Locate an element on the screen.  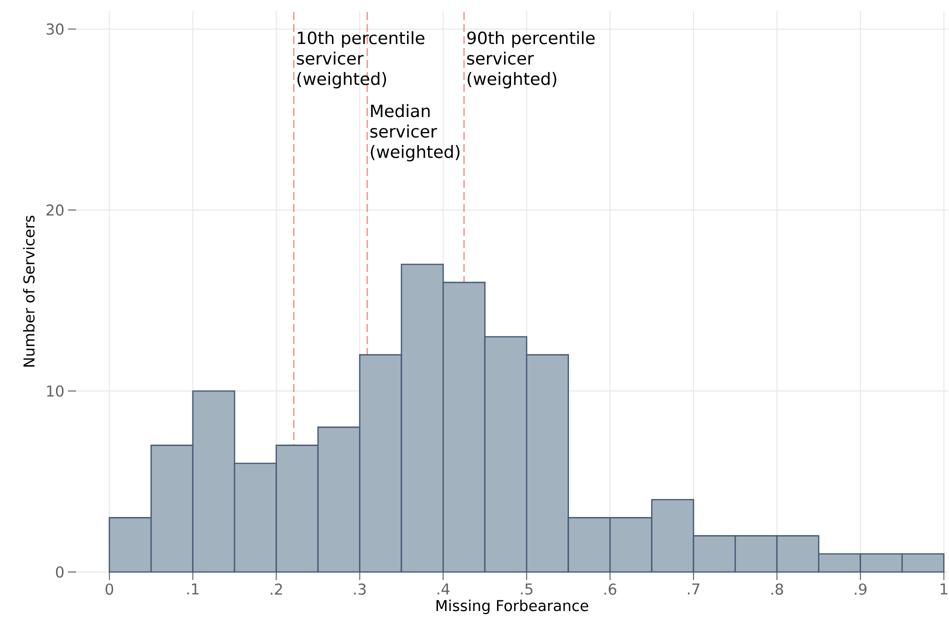
ref-line-label: Median servicer (weighted) is located at coordinates (415, 133).